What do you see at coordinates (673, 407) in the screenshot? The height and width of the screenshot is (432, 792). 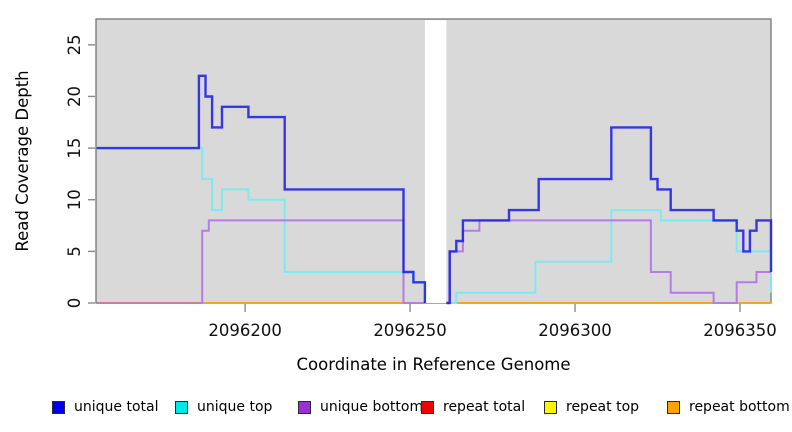 I see `legend-swatch-repeat-bottom` at bounding box center [673, 407].